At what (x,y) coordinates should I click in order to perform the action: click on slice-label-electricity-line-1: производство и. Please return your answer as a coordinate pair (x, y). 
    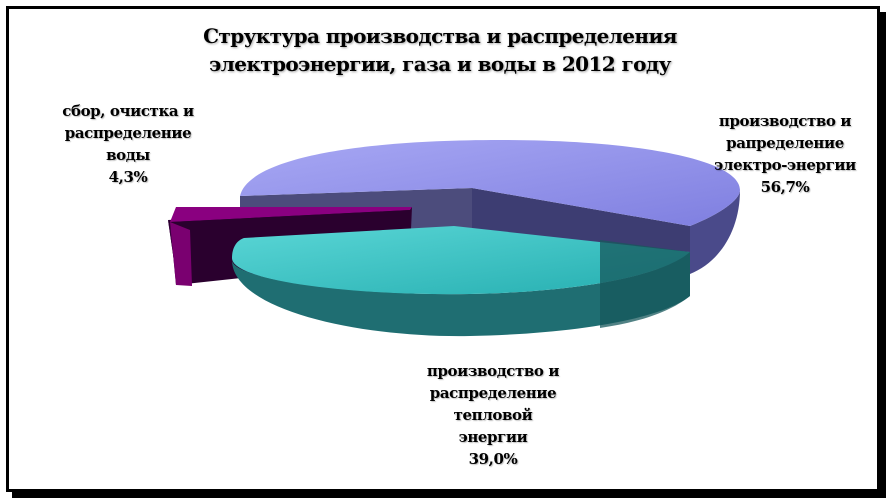
    Looking at the image, I should click on (785, 121).